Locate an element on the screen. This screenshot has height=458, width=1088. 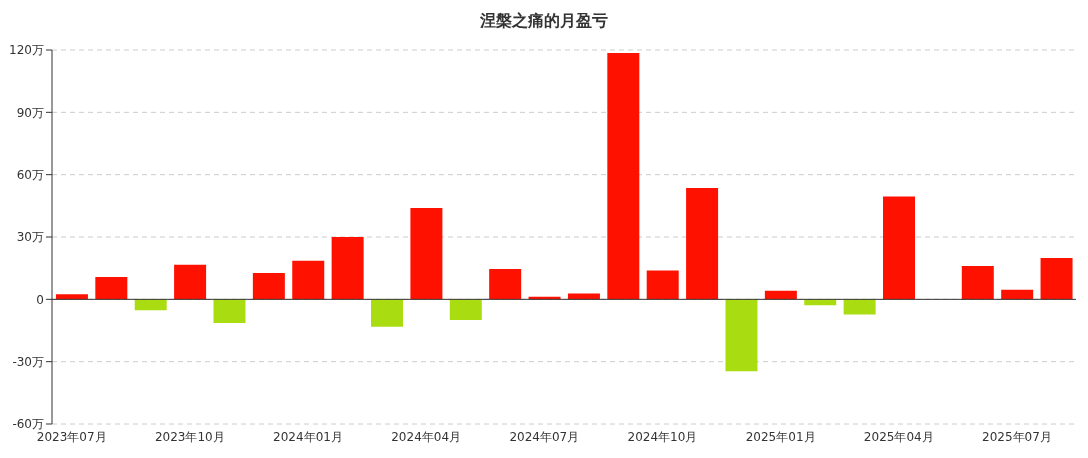
y-tick-label: 60万 is located at coordinates (30, 174).